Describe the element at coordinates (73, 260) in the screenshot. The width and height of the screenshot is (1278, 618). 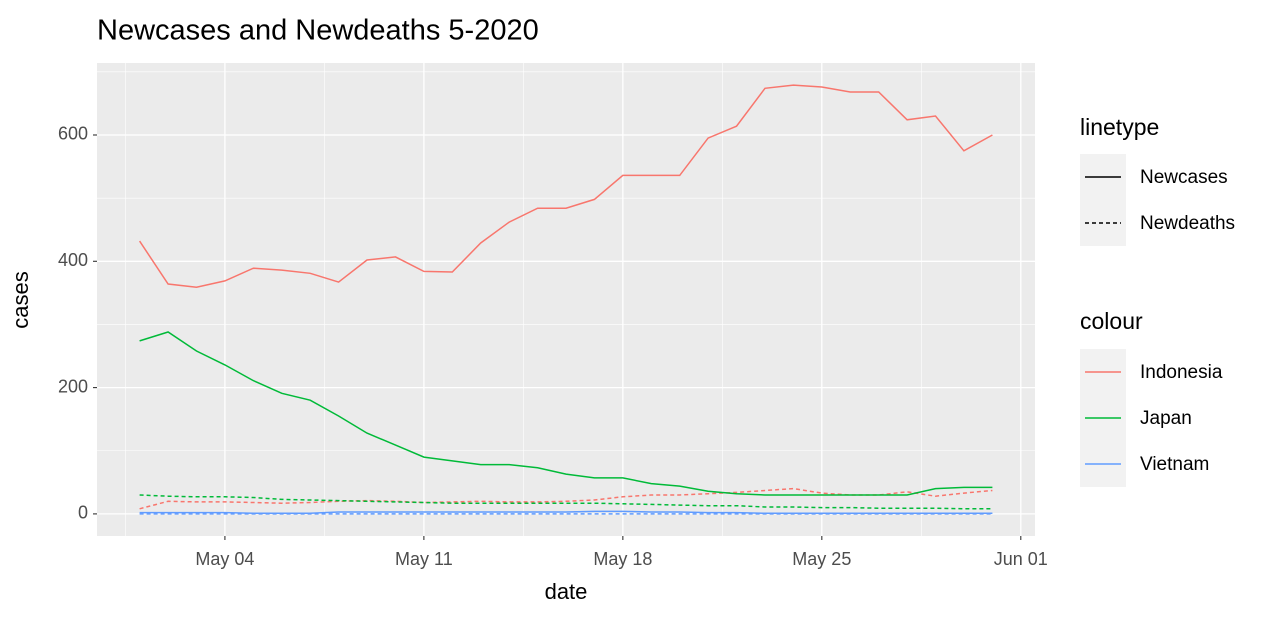
I see `y-tick-label: 400` at that location.